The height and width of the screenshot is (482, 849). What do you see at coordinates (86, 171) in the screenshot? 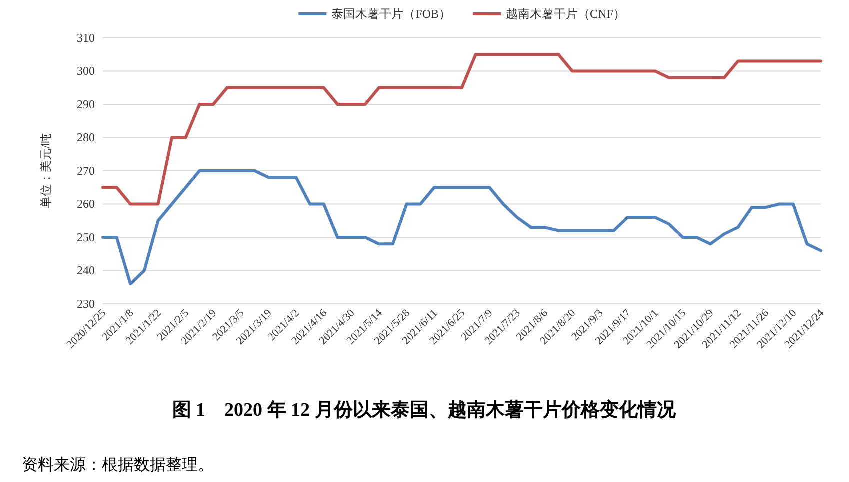
I see `y-tick-label: 270` at bounding box center [86, 171].